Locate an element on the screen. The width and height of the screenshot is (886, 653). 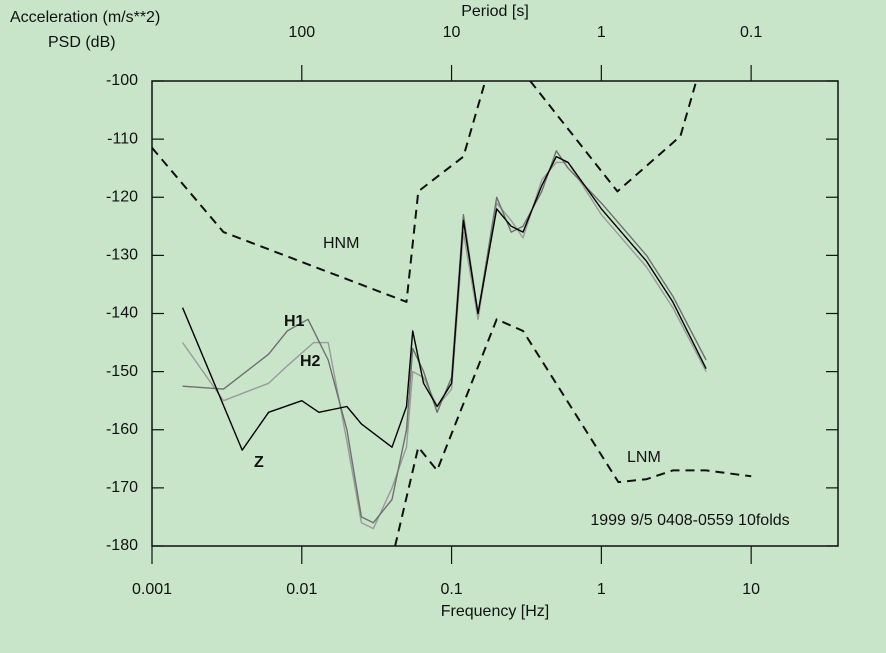
top-tick-label: 0.1 is located at coordinates (751, 32).